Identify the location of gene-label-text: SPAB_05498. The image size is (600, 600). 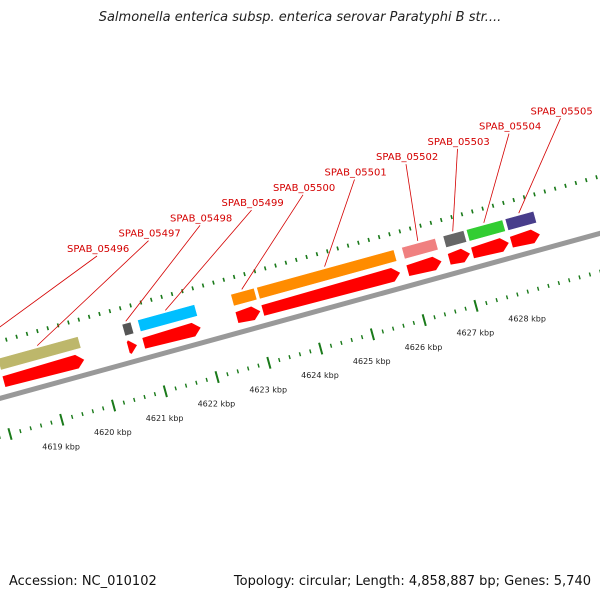
(201, 218).